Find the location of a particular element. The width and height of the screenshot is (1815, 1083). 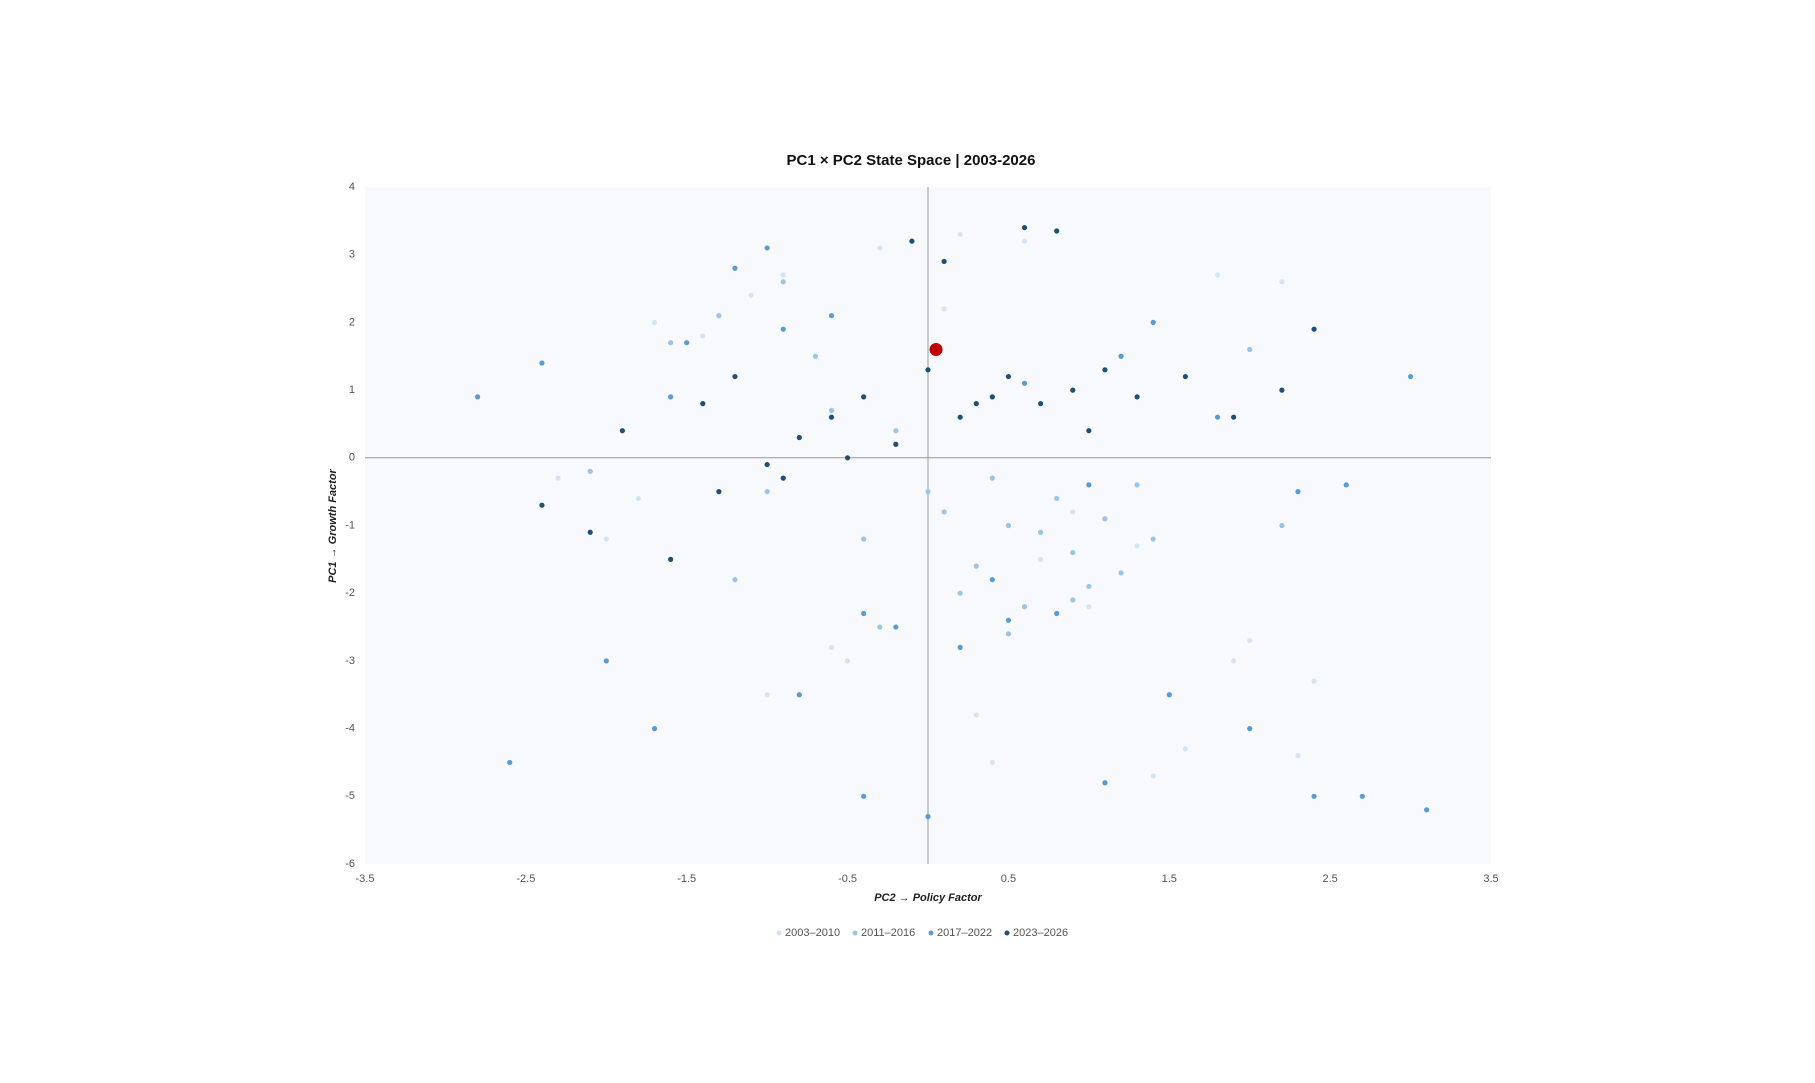

x-tick-label: -2.5 is located at coordinates (525, 879).